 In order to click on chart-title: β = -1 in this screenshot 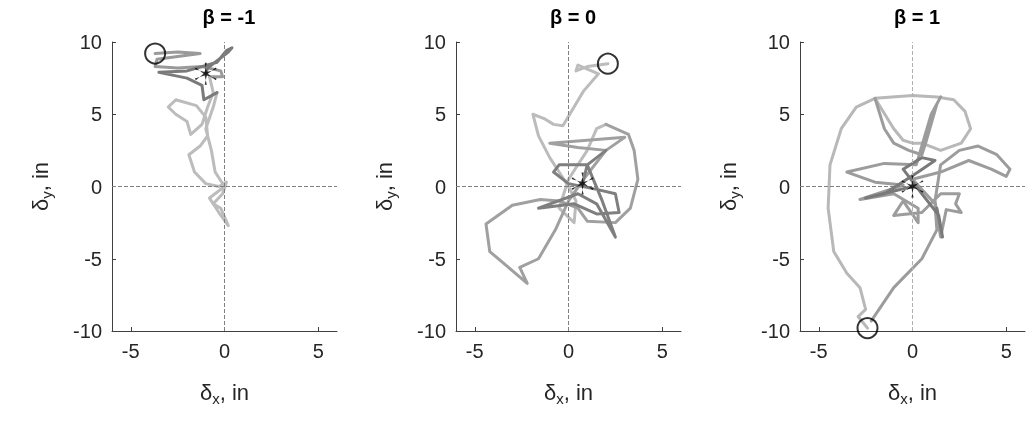, I will do `click(229, 17)`.